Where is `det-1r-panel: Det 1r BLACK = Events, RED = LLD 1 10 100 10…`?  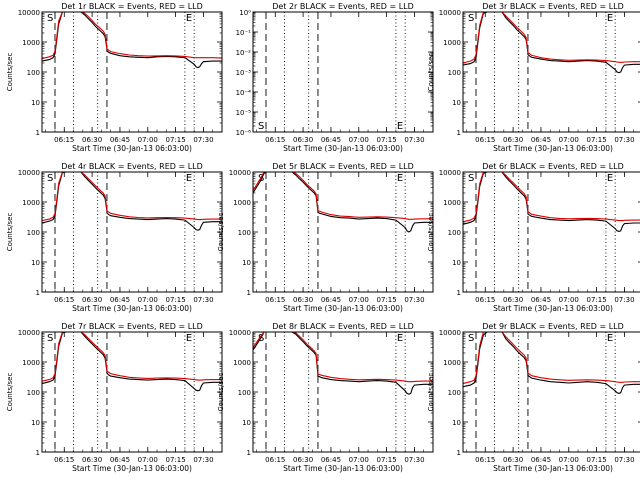 det-1r-panel: Det 1r BLACK = Events, RED = LLD 1 10 100 10… is located at coordinates (114, 77).